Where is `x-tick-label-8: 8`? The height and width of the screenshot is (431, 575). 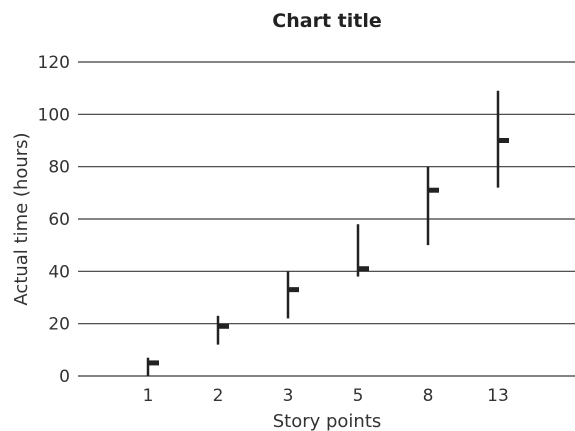
x-tick-label-8: 8 is located at coordinates (428, 396).